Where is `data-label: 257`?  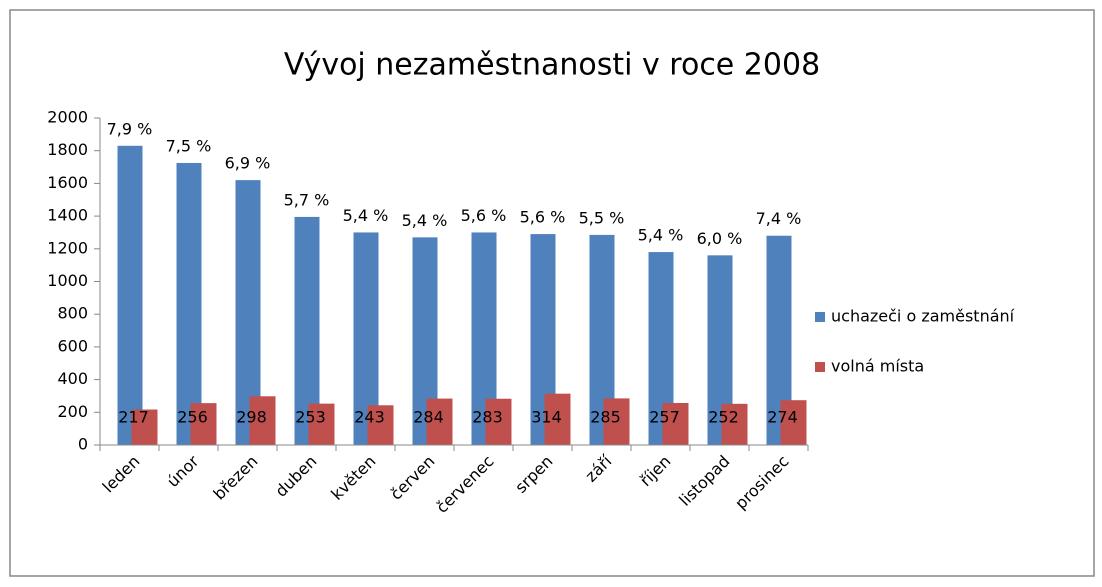 data-label: 257 is located at coordinates (664, 417).